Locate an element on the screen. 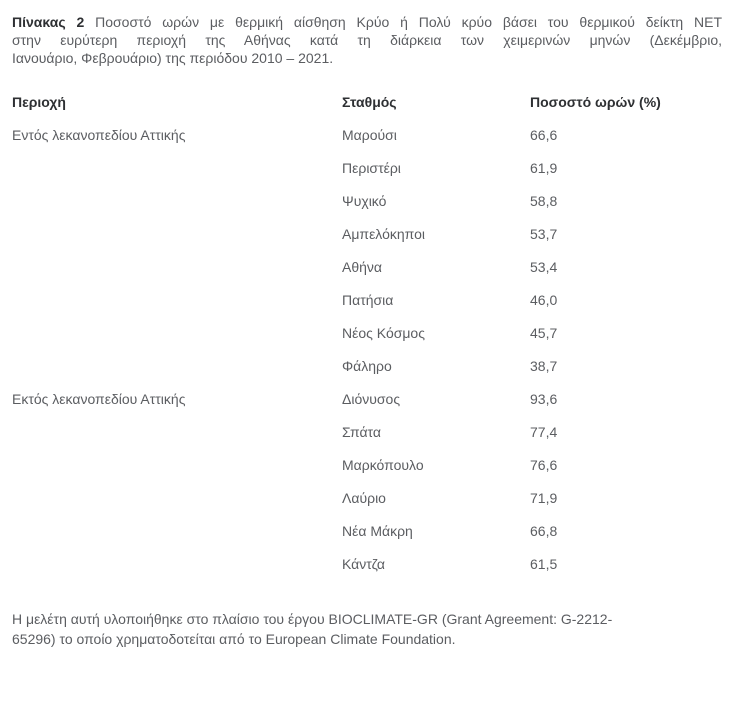 This screenshot has height=725, width=734. value-cell: 46,0 is located at coordinates (544, 300).